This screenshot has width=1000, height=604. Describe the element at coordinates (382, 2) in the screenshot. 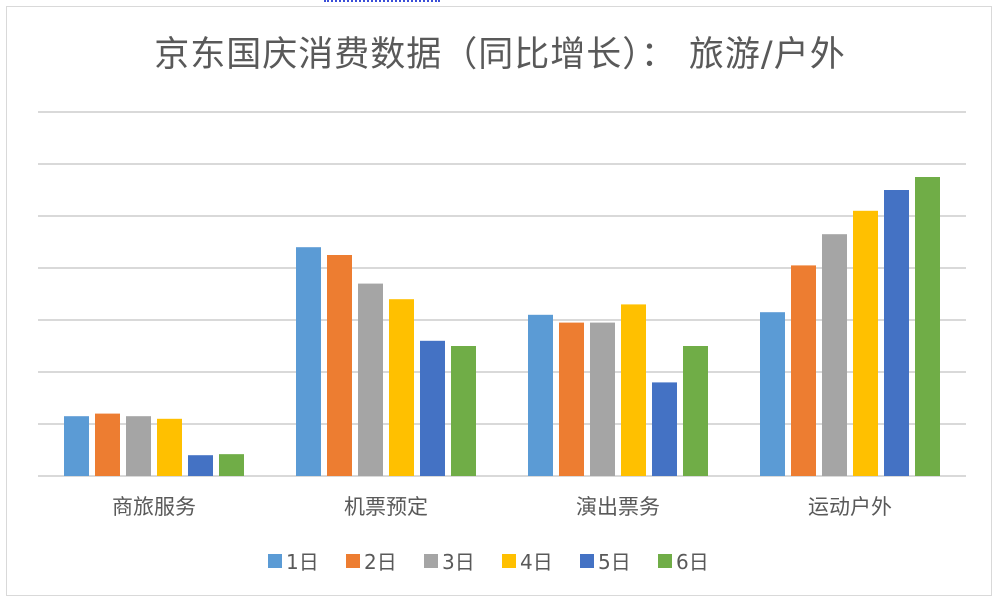

I see `selection-accent` at that location.